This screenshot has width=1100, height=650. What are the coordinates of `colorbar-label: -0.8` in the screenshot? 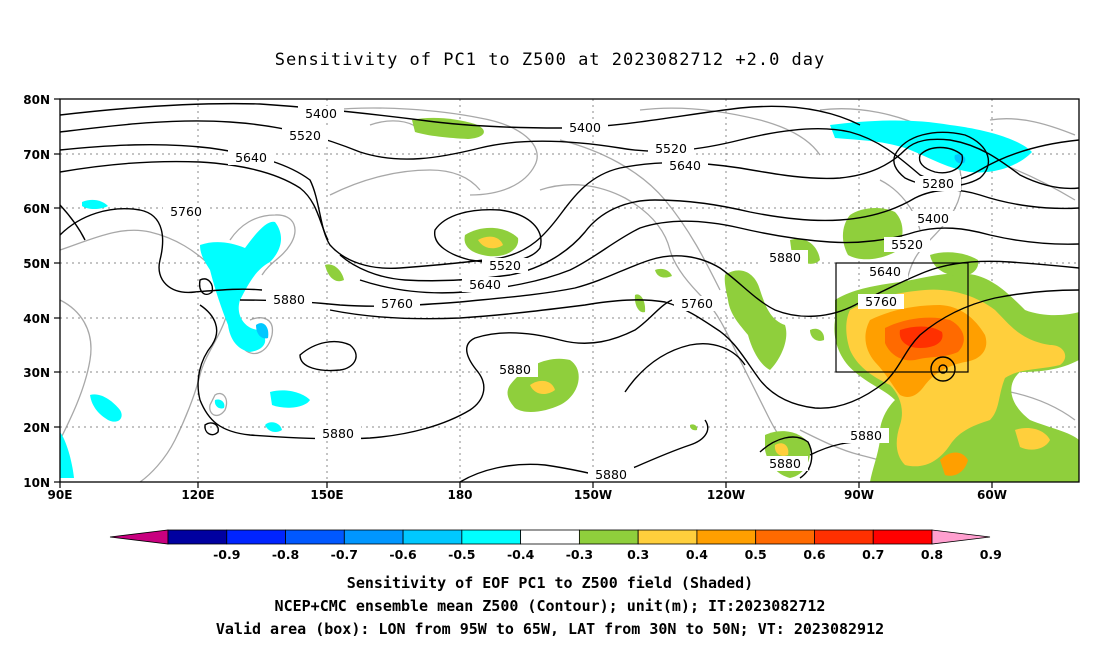 It's located at (285, 554).